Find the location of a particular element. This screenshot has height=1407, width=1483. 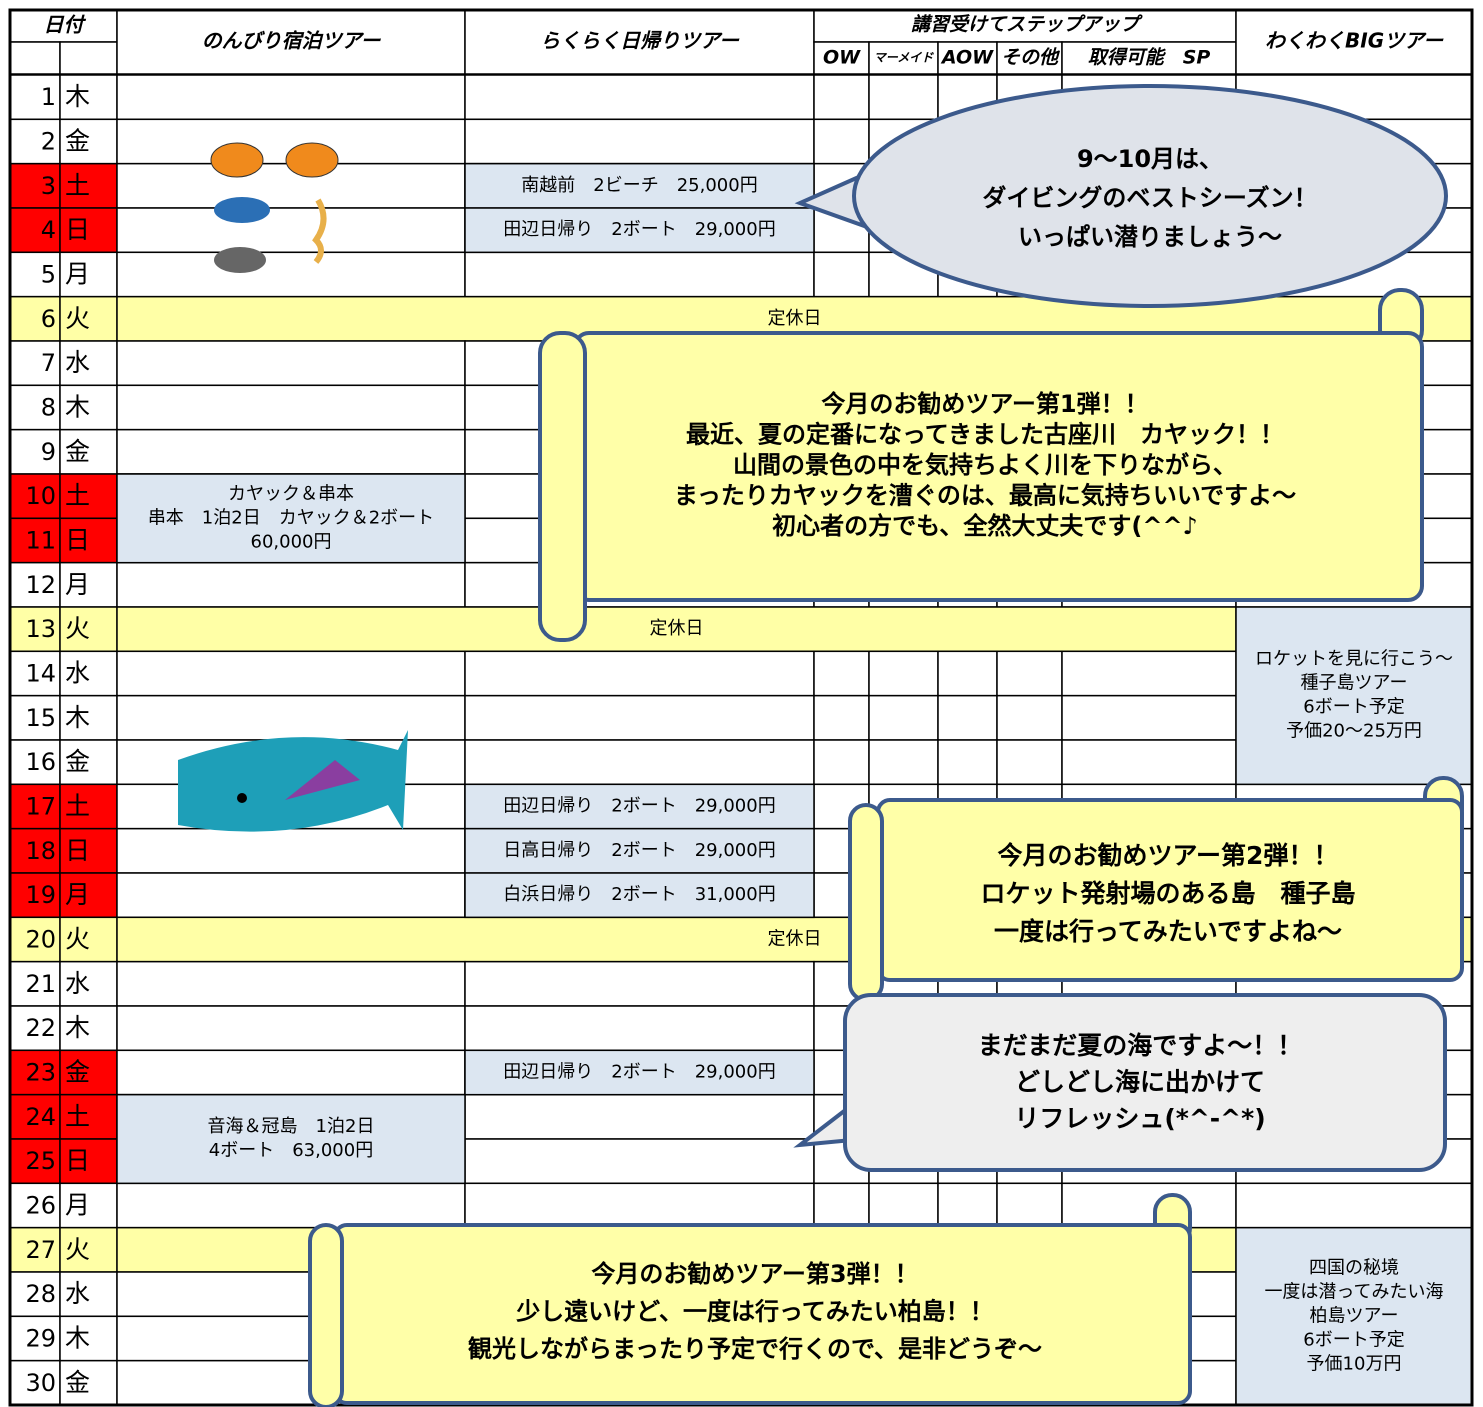

big-fish is located at coordinates (293, 781).